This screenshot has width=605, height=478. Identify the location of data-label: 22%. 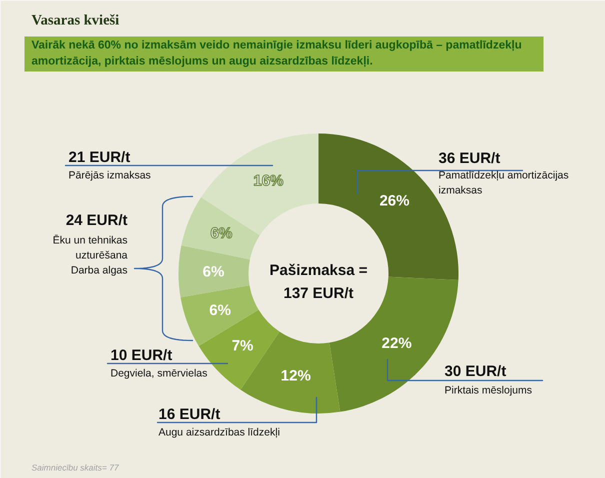
(397, 343).